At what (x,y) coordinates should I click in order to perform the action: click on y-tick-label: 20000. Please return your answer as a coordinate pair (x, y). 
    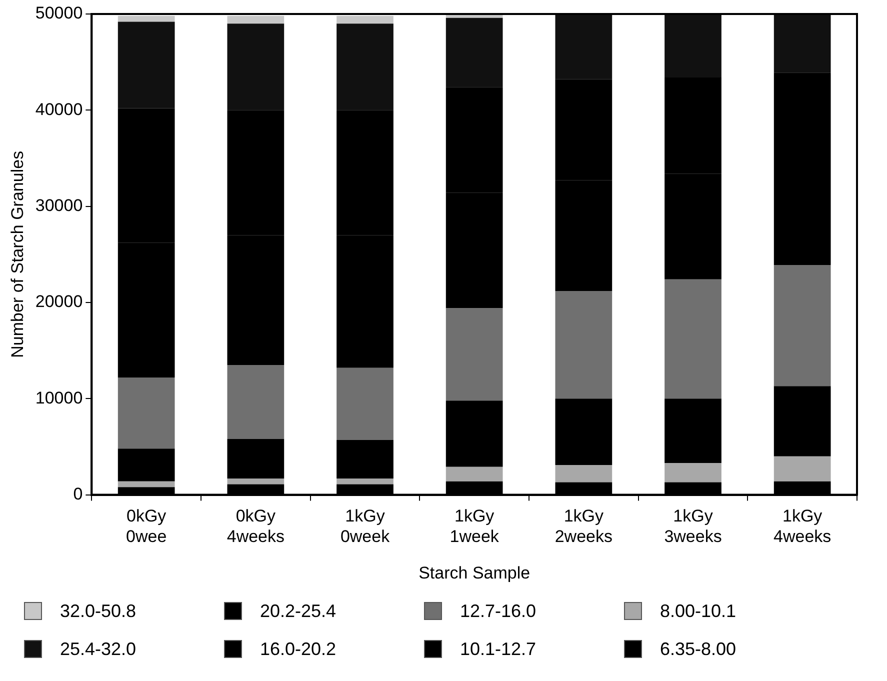
    Looking at the image, I should click on (59, 302).